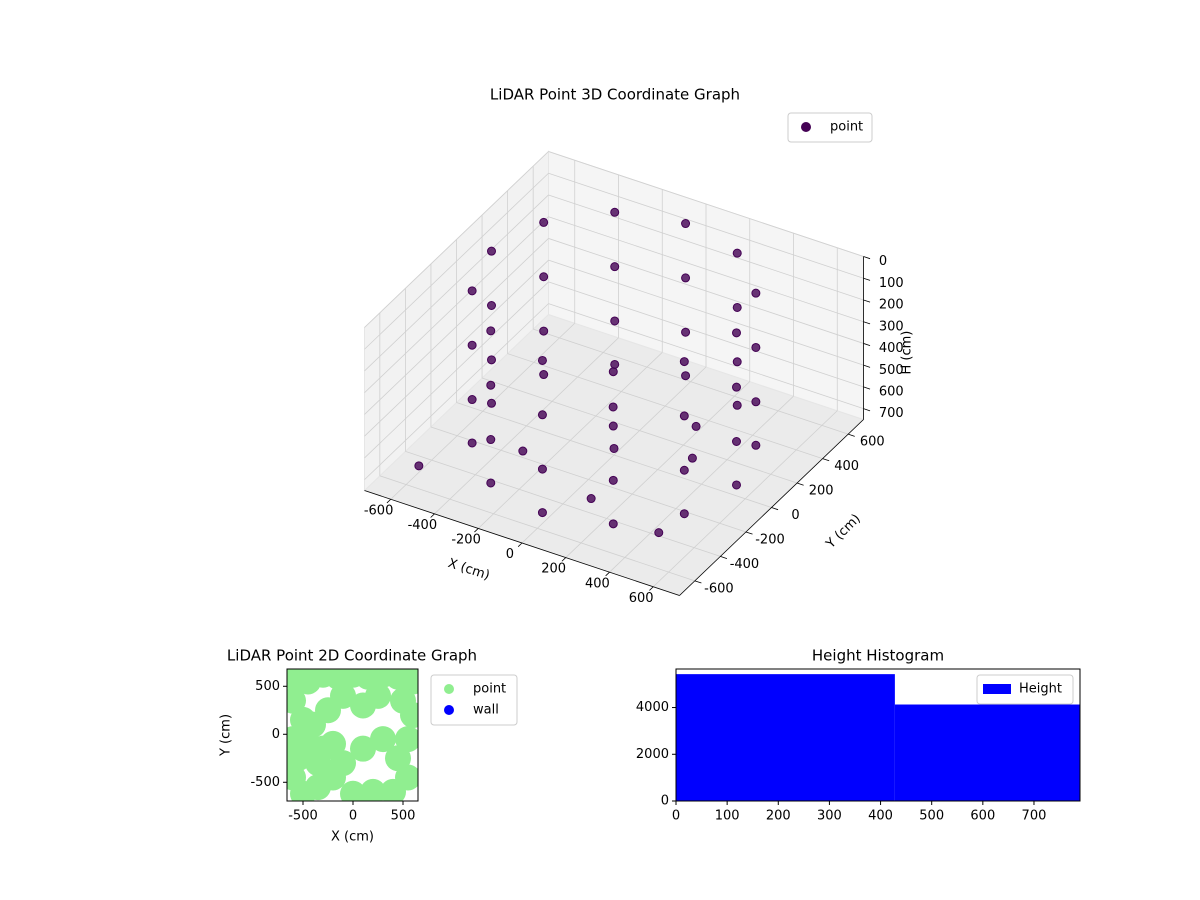 The image size is (1200, 900). What do you see at coordinates (771, 507) in the screenshot?
I see `y-axis-line` at bounding box center [771, 507].